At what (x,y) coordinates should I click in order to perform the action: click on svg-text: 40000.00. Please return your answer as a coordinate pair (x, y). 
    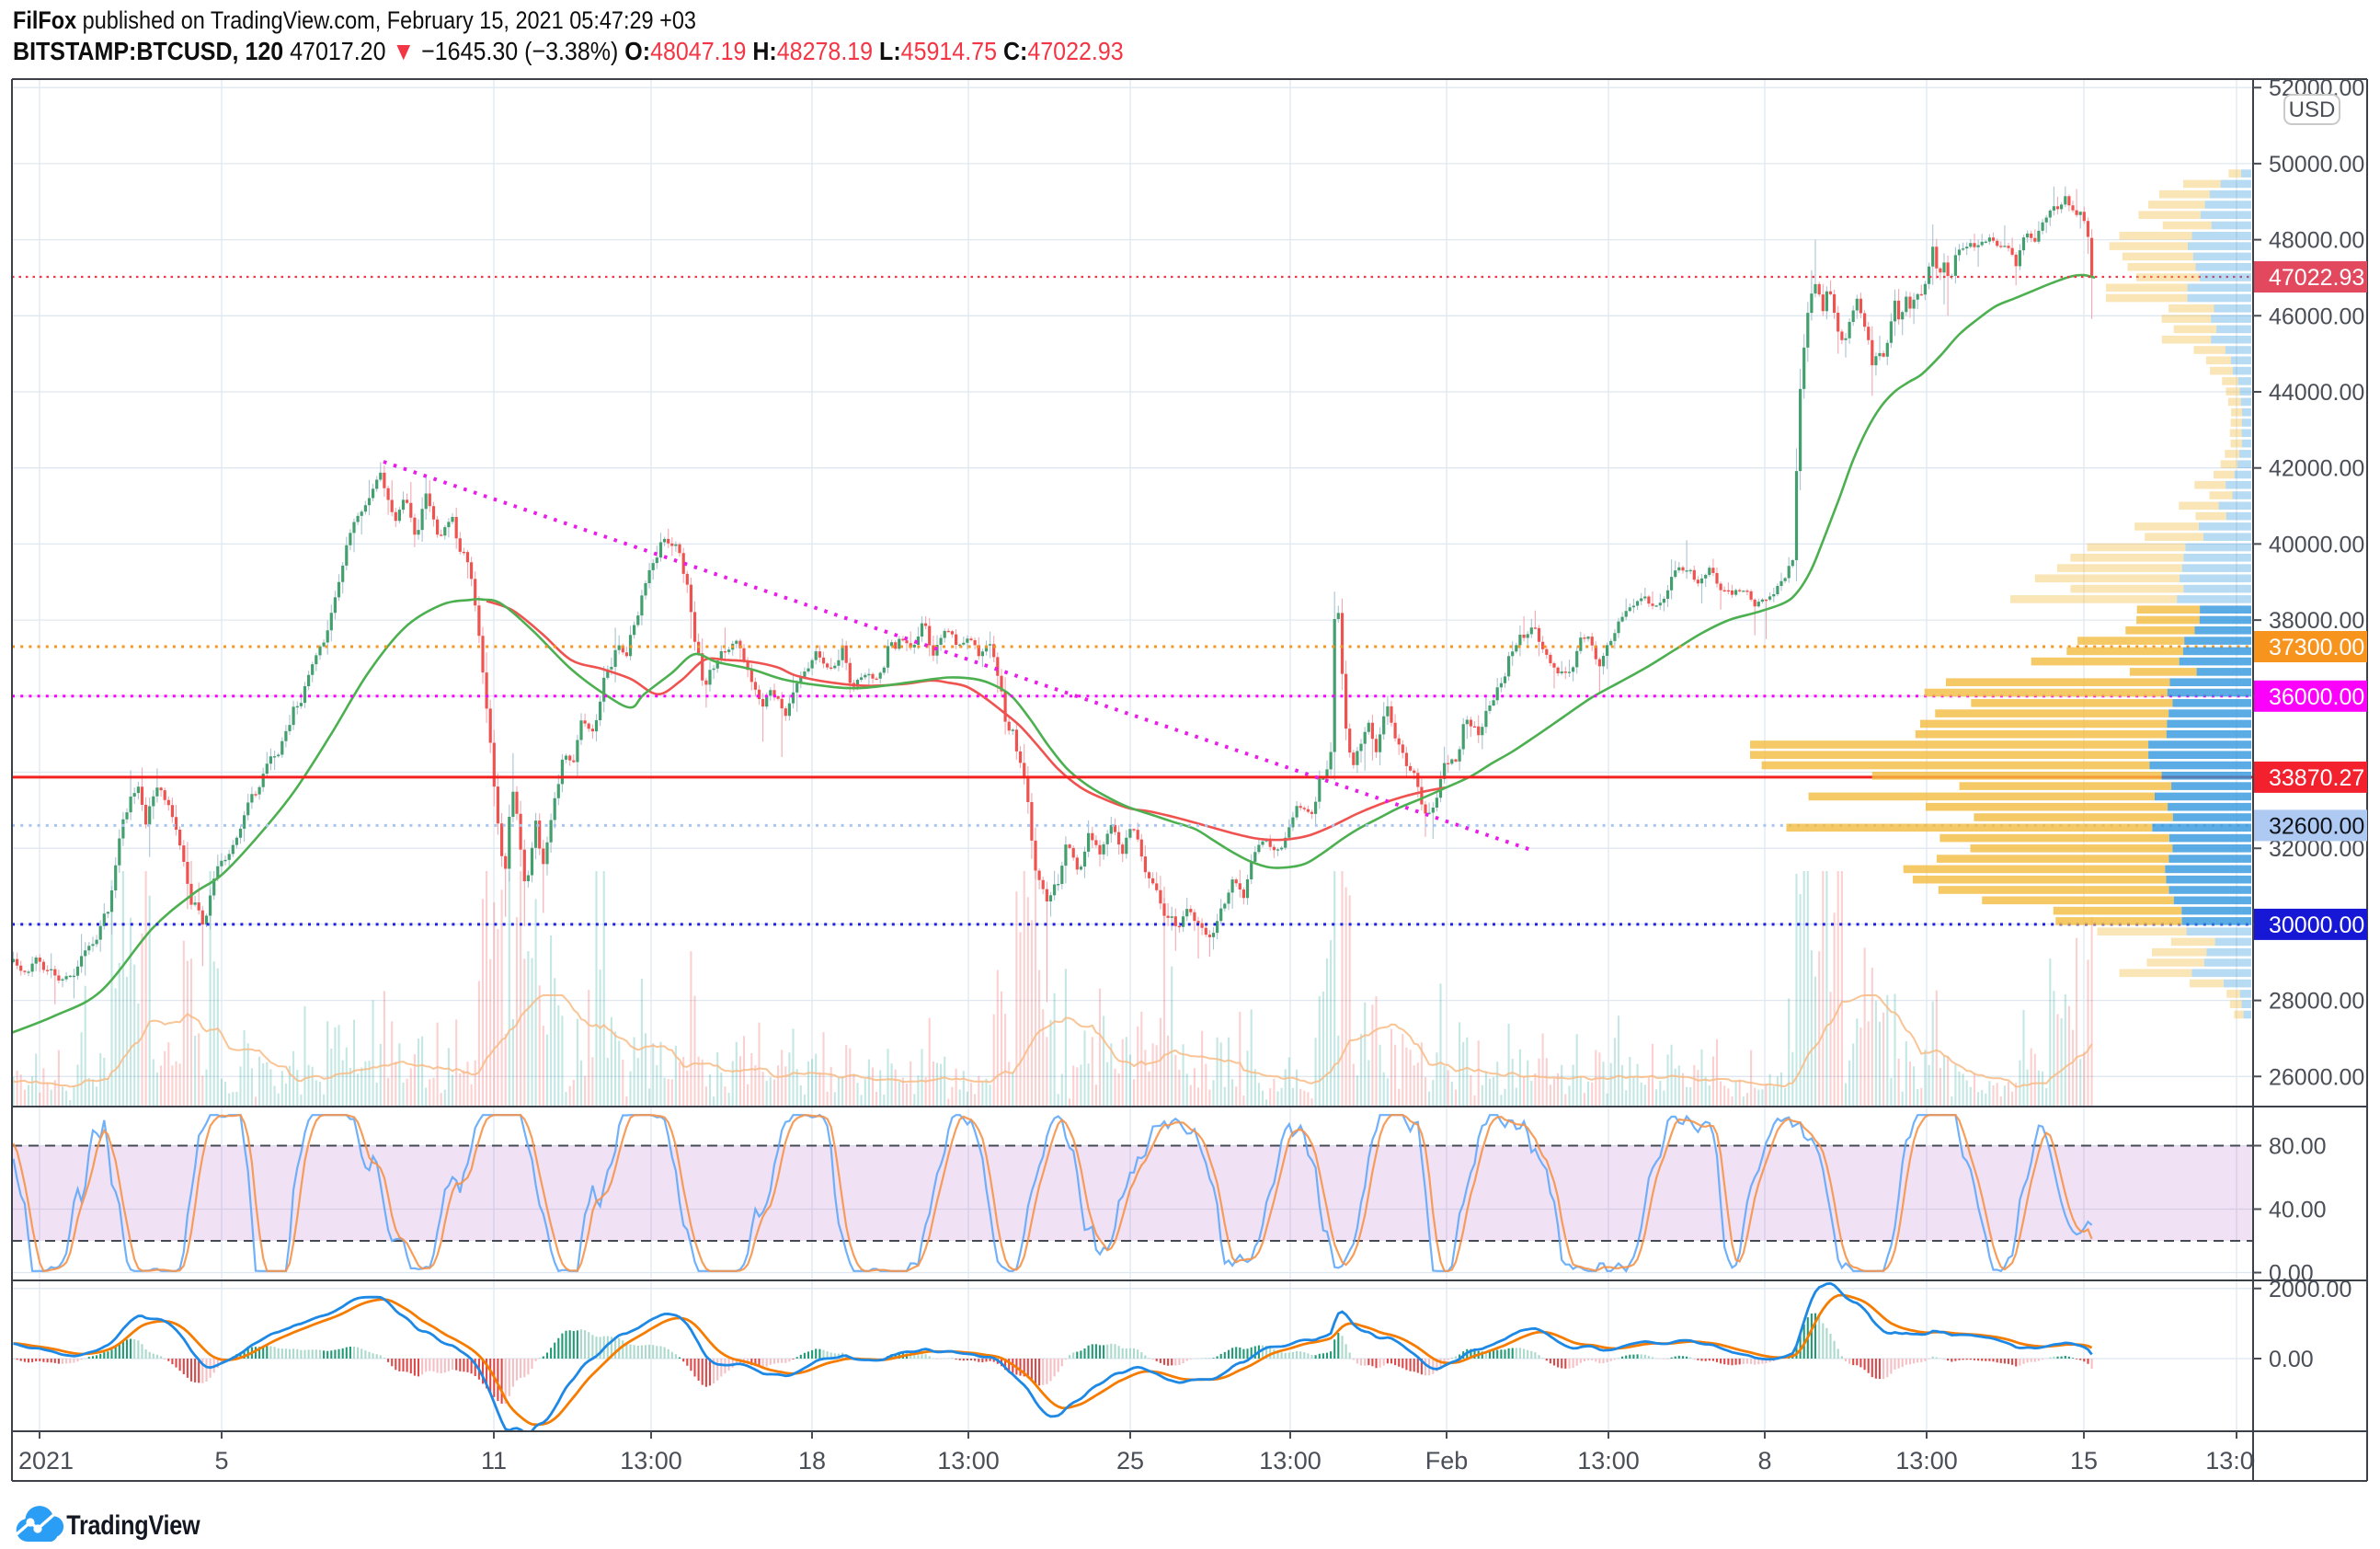
    Looking at the image, I should click on (2316, 545).